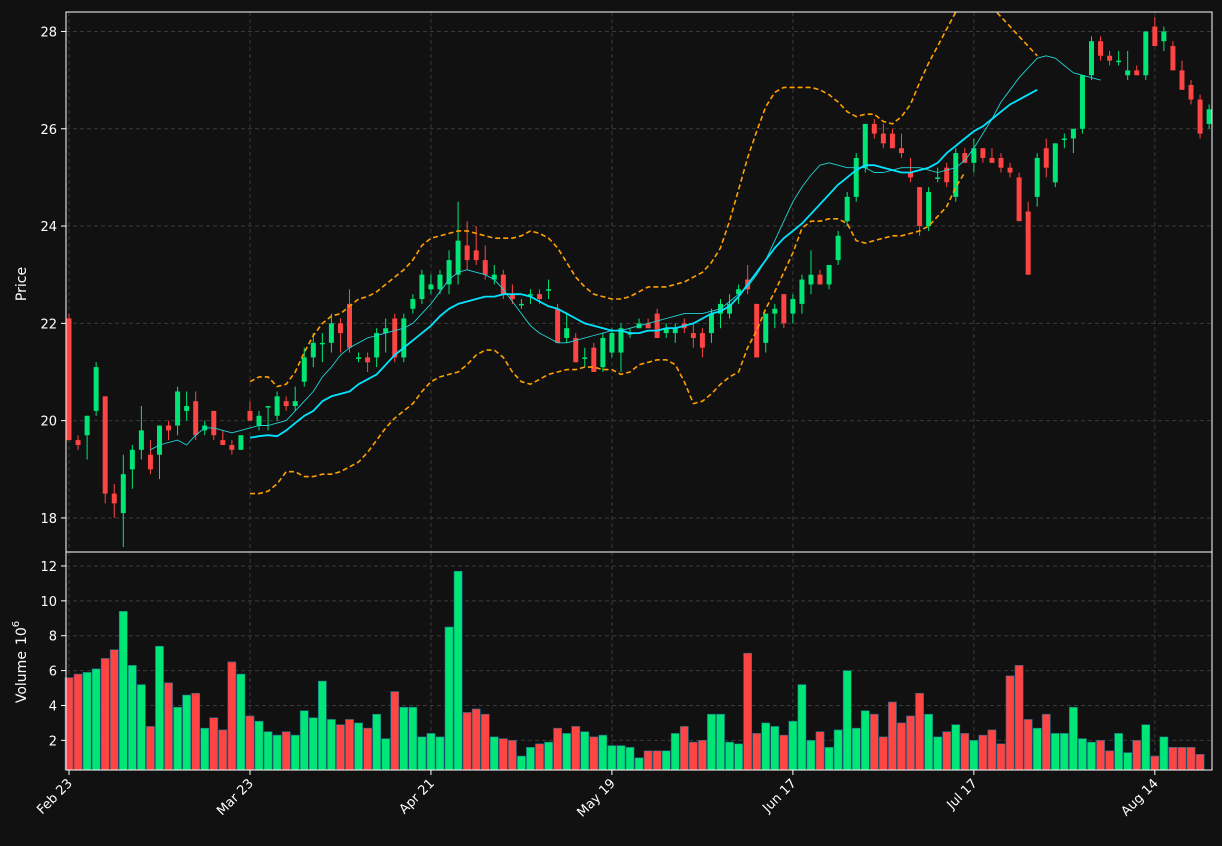 The width and height of the screenshot is (1222, 846). What do you see at coordinates (53, 637) in the screenshot?
I see `volume-tick-label: 8` at bounding box center [53, 637].